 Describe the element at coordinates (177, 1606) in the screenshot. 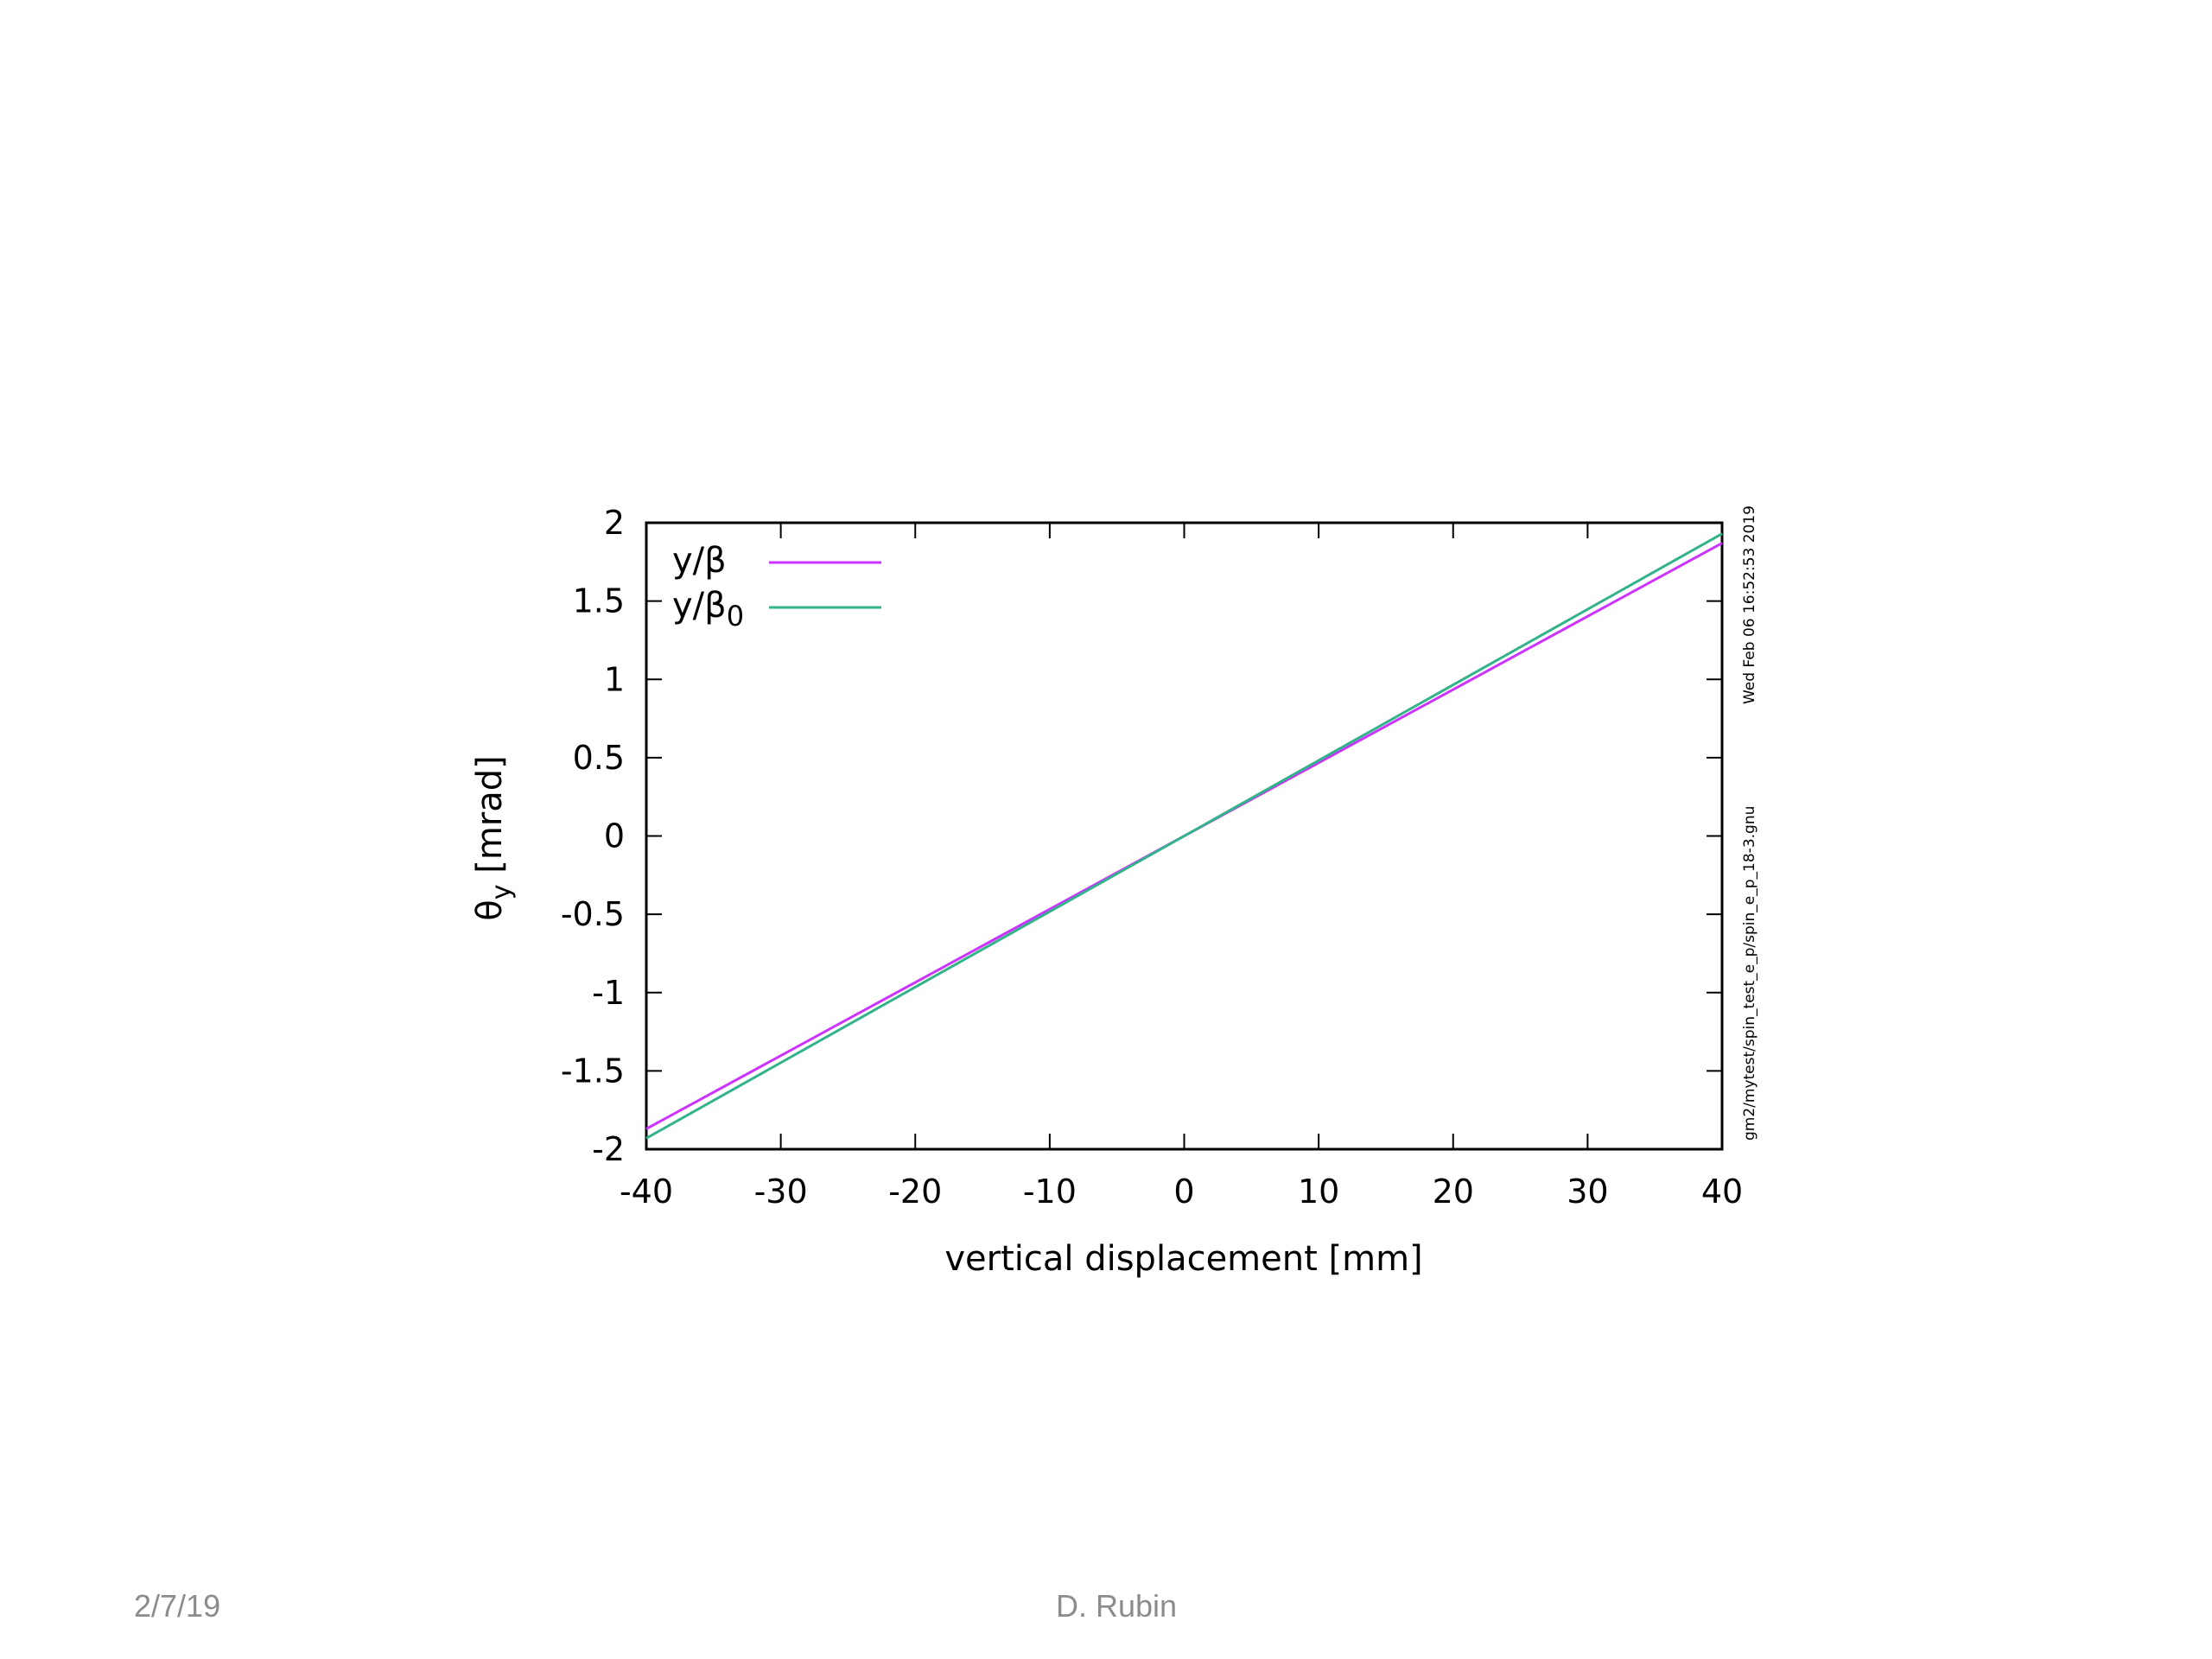

I see `footer-date: 2/7/19` at that location.